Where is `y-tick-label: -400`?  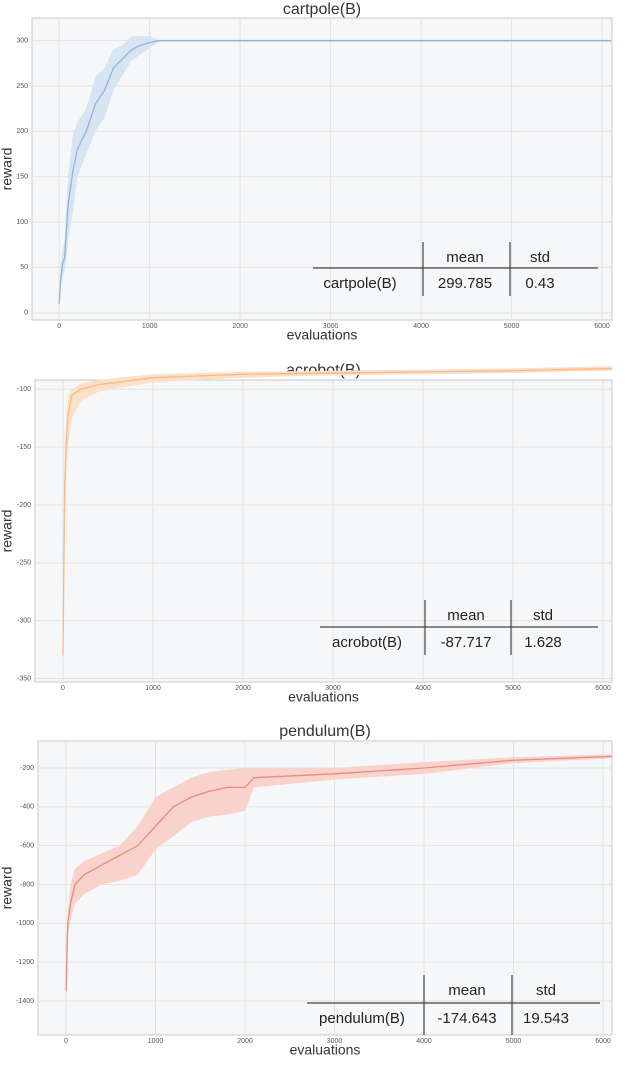
y-tick-label: -400 is located at coordinates (27, 807).